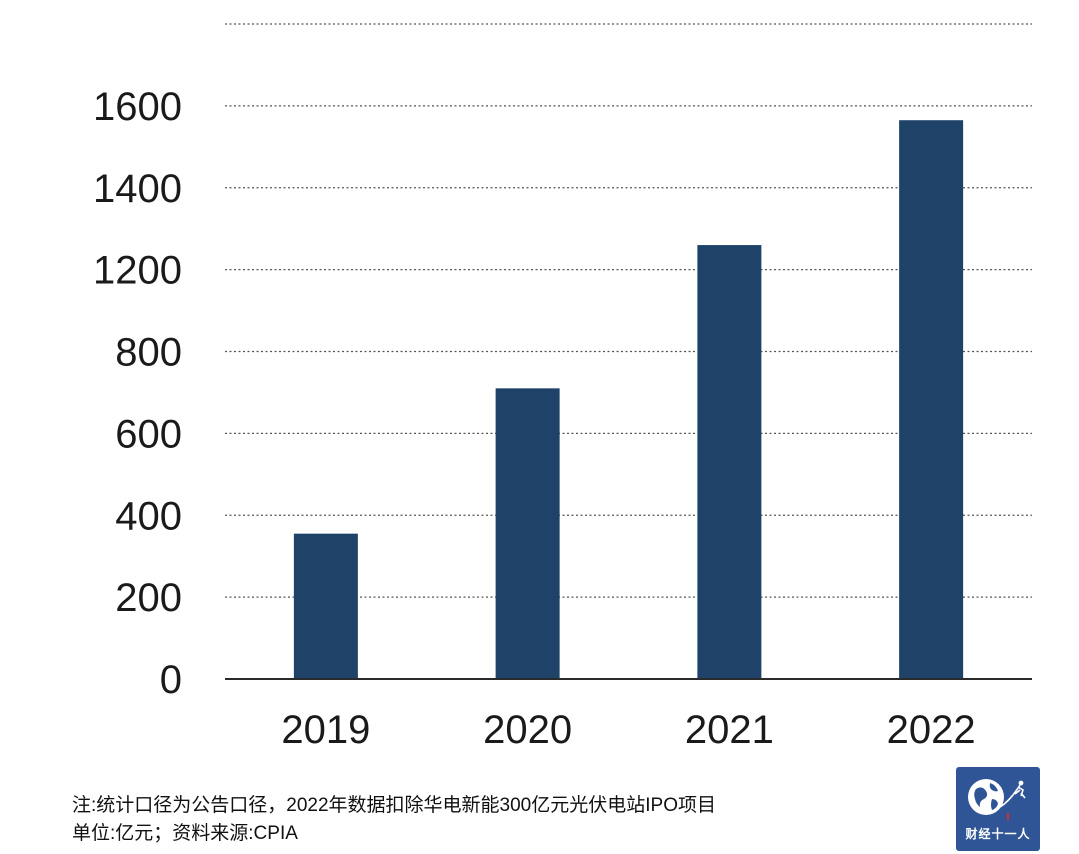  Describe the element at coordinates (137, 393) in the screenshot. I see `y-axis-tick-labels: 0 200 400 600 800 1200 1400 1600` at that location.